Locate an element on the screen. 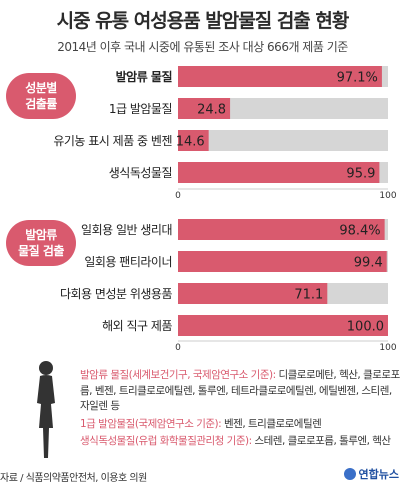 The width and height of the screenshot is (405, 487). publisher-name: 연합뉴스 is located at coordinates (378, 474).